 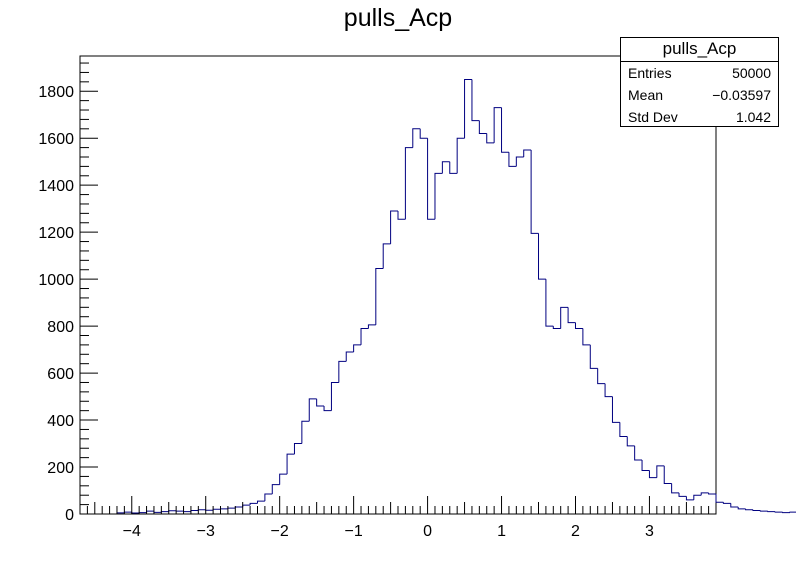 What do you see at coordinates (56, 280) in the screenshot?
I see `y-tick-label: 1000` at bounding box center [56, 280].